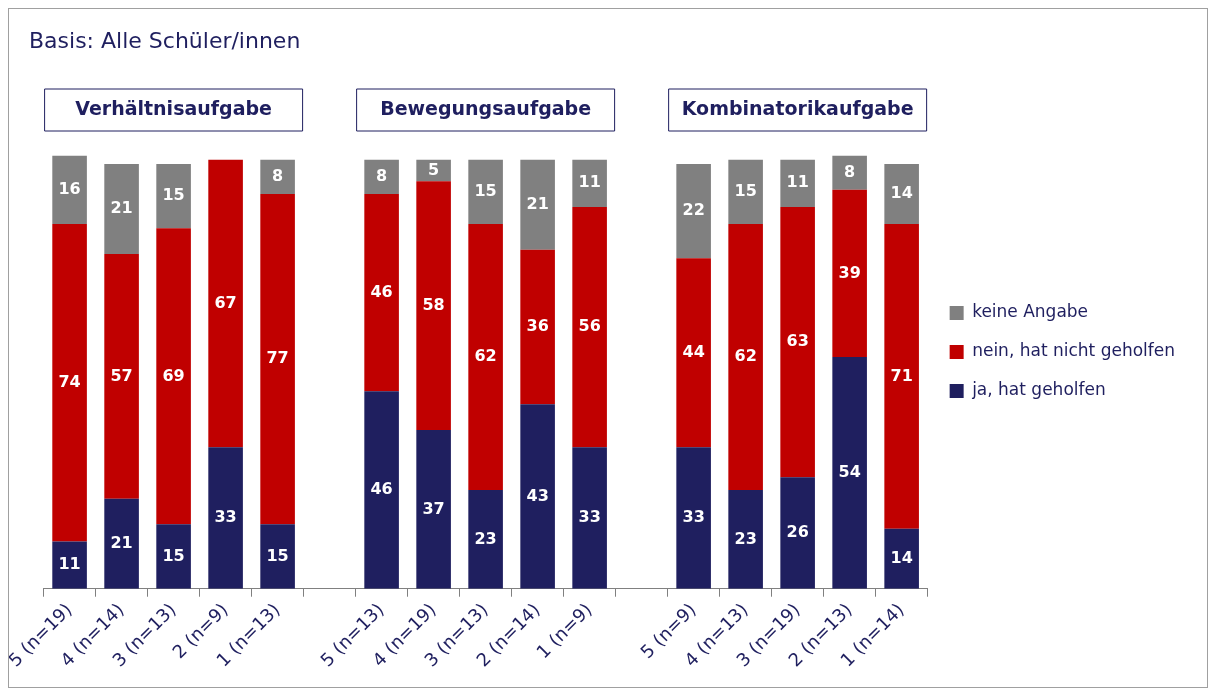 The height and width of the screenshot is (698, 1218). Describe the element at coordinates (173, 107) in the screenshot. I see `text: Verhältnisaufgabe` at that location.